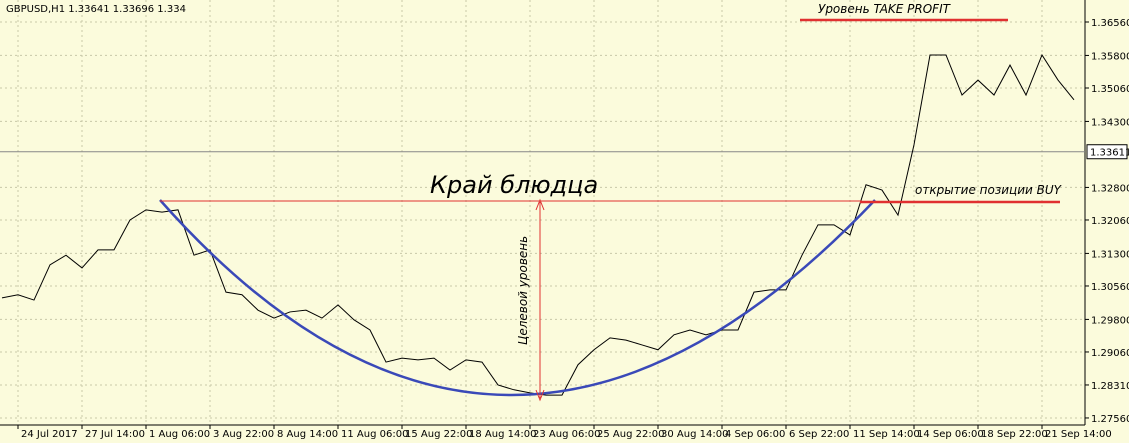 The image size is (1129, 443). What do you see at coordinates (1110, 221) in the screenshot?
I see `y-tick-label: 1.32060` at bounding box center [1110, 221].